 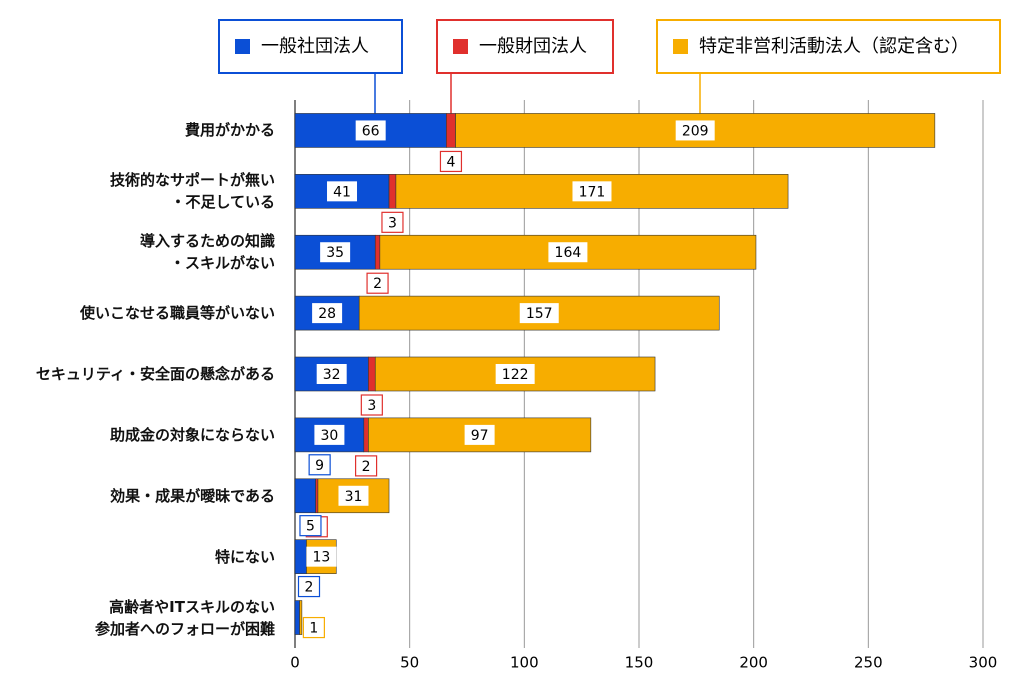 I want to click on x-tick-label: 300, so click(x=983, y=663).